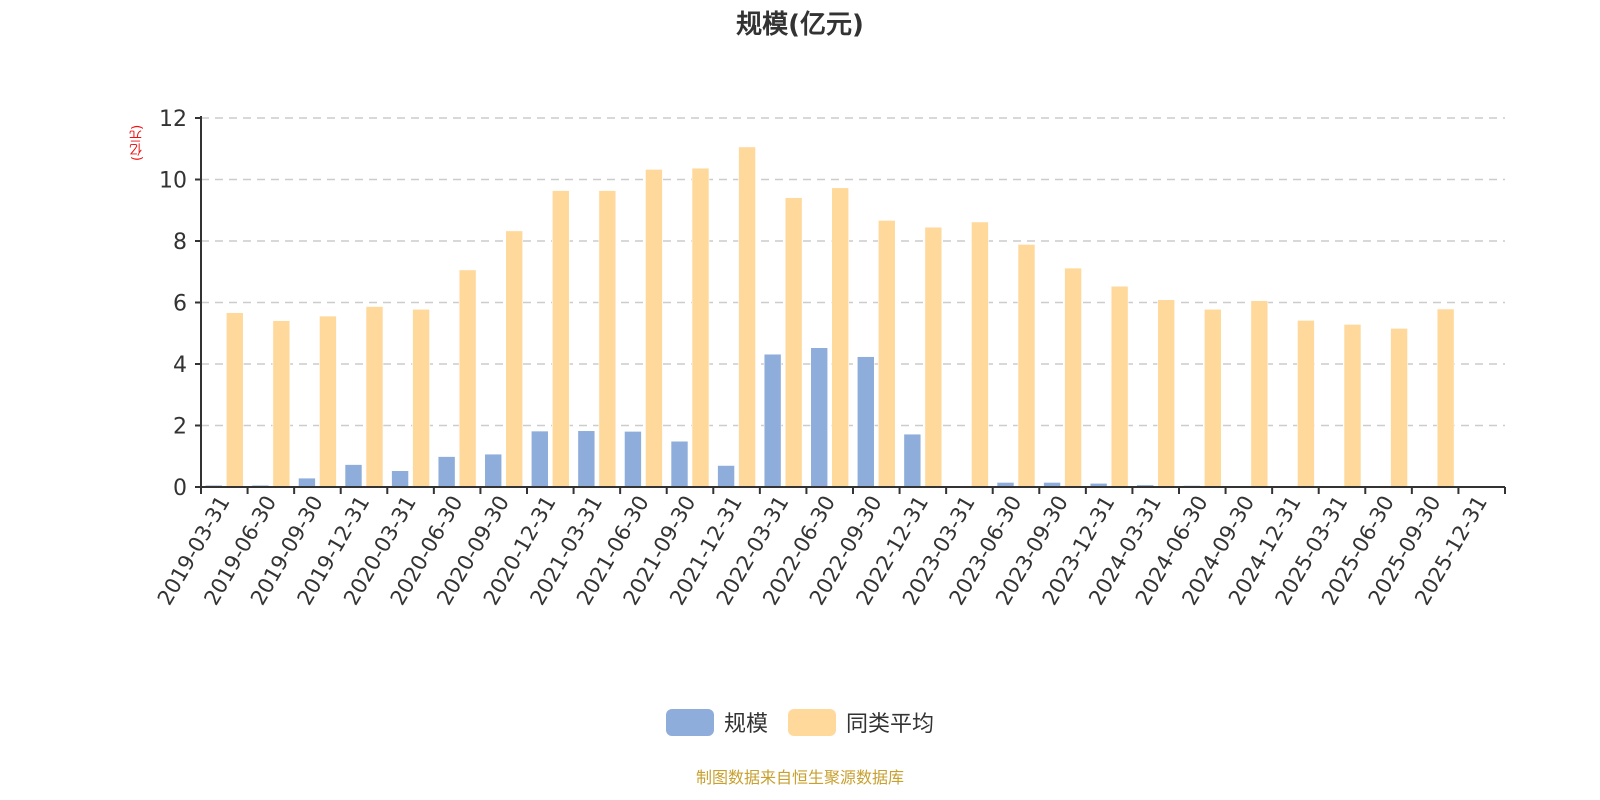 This screenshot has height=800, width=1600. Describe the element at coordinates (745, 724) in the screenshot. I see `legend-label-scale: 规模` at that location.